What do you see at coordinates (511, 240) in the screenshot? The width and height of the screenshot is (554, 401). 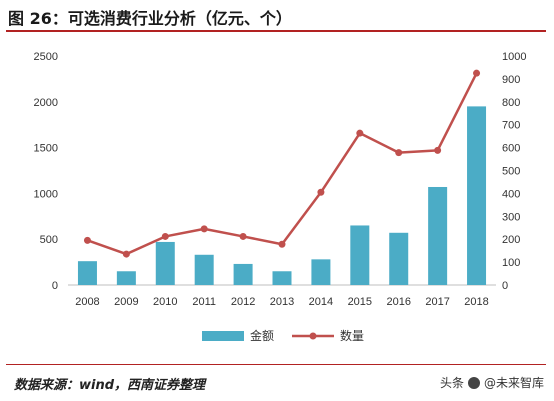 I see `y-right-tick-label: 200` at bounding box center [511, 240].